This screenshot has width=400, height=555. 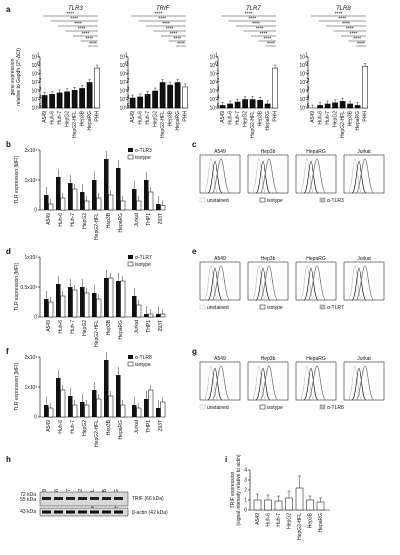 I want to click on histogram-title: Hep3b, so click(x=268, y=359).